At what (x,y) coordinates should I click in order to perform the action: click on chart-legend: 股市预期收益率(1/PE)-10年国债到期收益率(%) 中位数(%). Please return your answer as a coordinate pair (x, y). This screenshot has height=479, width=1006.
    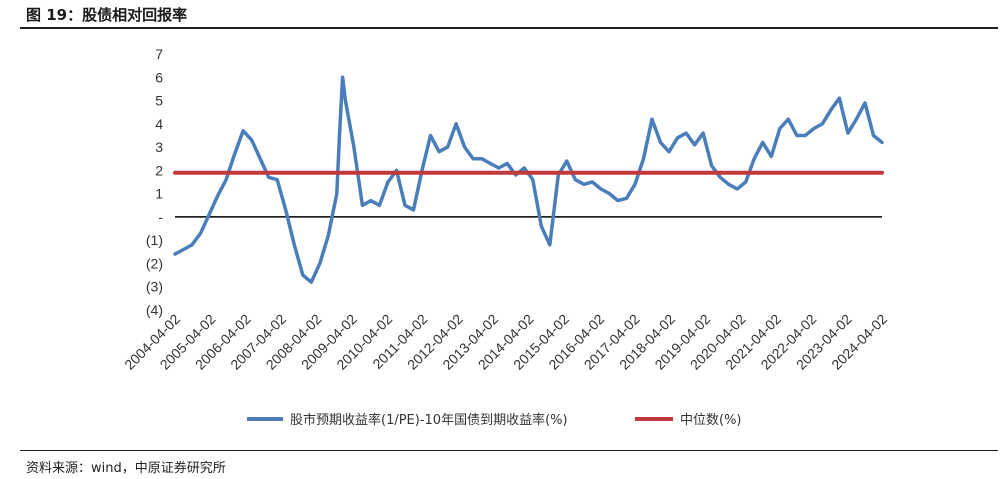
    Looking at the image, I should click on (494, 420).